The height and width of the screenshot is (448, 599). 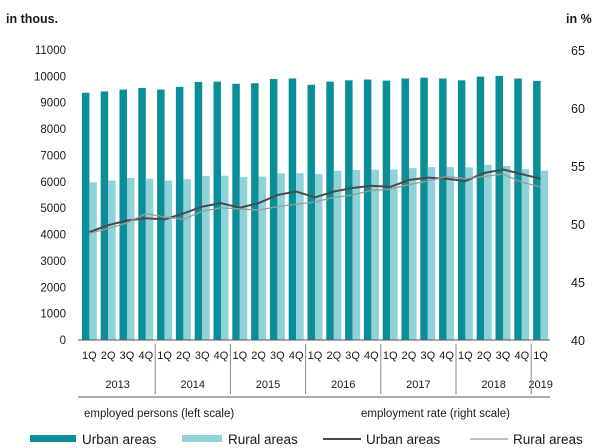 I want to click on line-group, so click(x=315, y=201).